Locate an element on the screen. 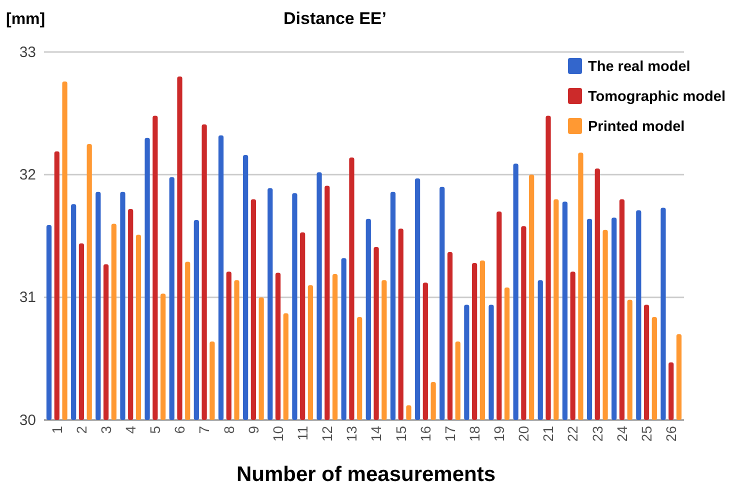  x-tick-label: 13 is located at coordinates (352, 434).